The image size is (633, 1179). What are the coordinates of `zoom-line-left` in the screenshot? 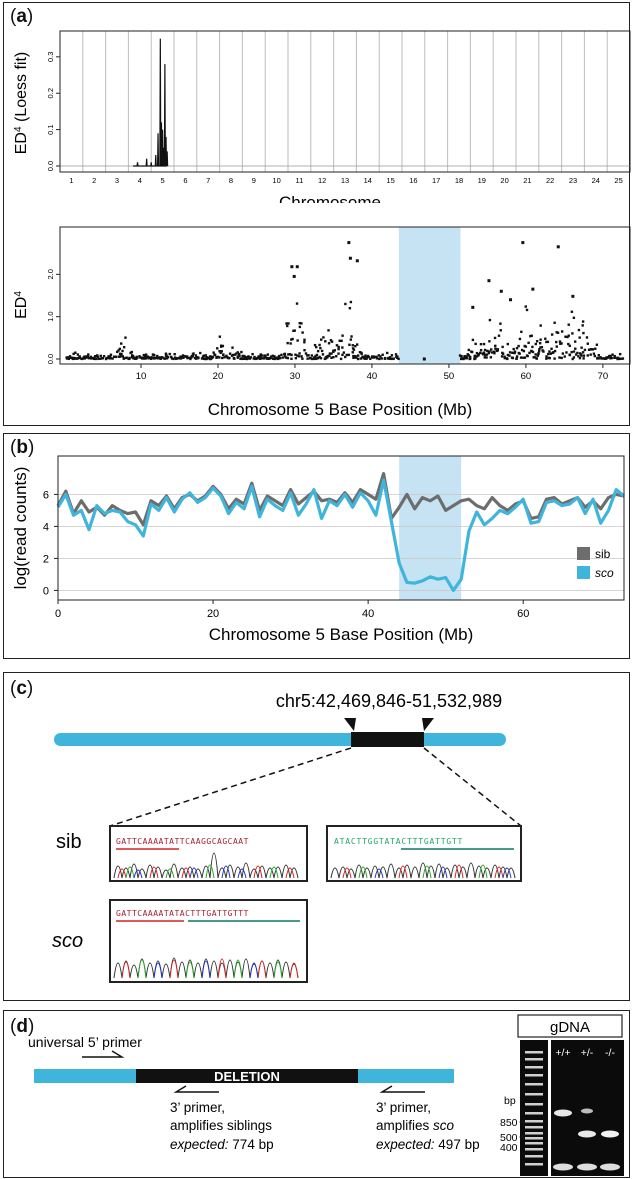 It's located at (230, 787).